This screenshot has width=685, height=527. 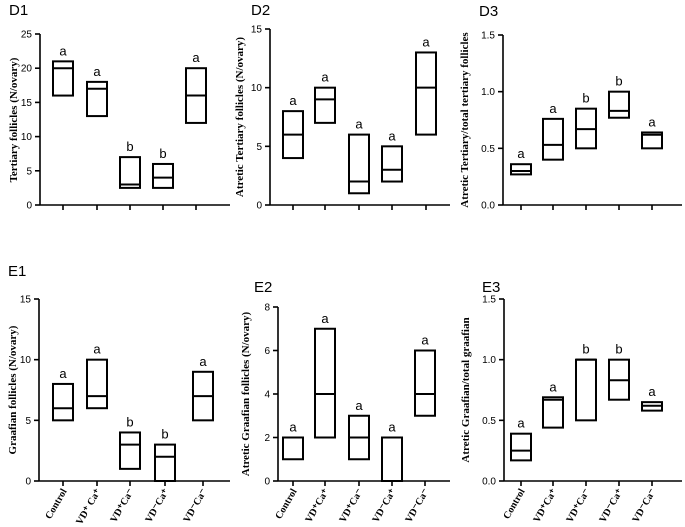 What do you see at coordinates (240, 117) in the screenshot?
I see `y-axis-label: Atretic Tertiary follicles (N/ovary)` at bounding box center [240, 117].